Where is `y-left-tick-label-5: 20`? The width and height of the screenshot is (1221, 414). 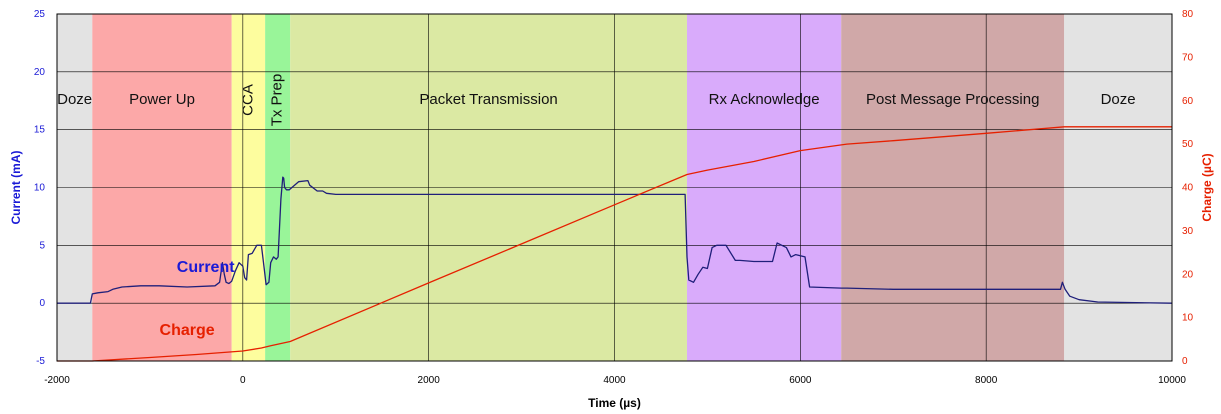
y-left-tick-label-5: 20 is located at coordinates (40, 72).